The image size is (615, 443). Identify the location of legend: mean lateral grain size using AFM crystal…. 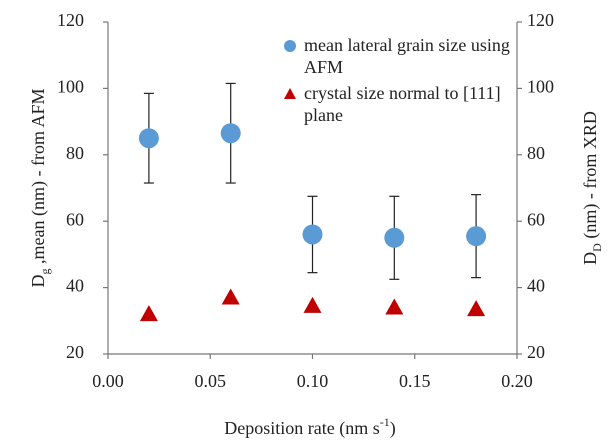
(400, 82).